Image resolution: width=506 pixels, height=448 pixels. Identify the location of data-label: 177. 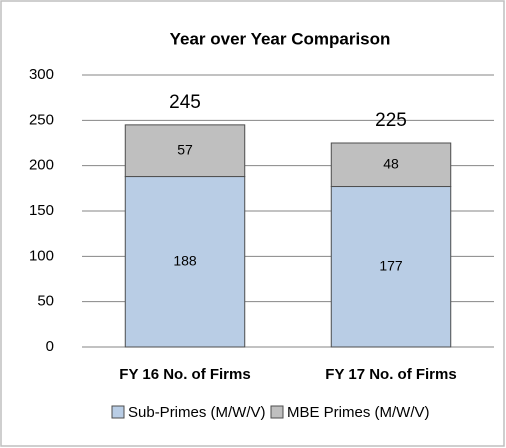
(391, 265).